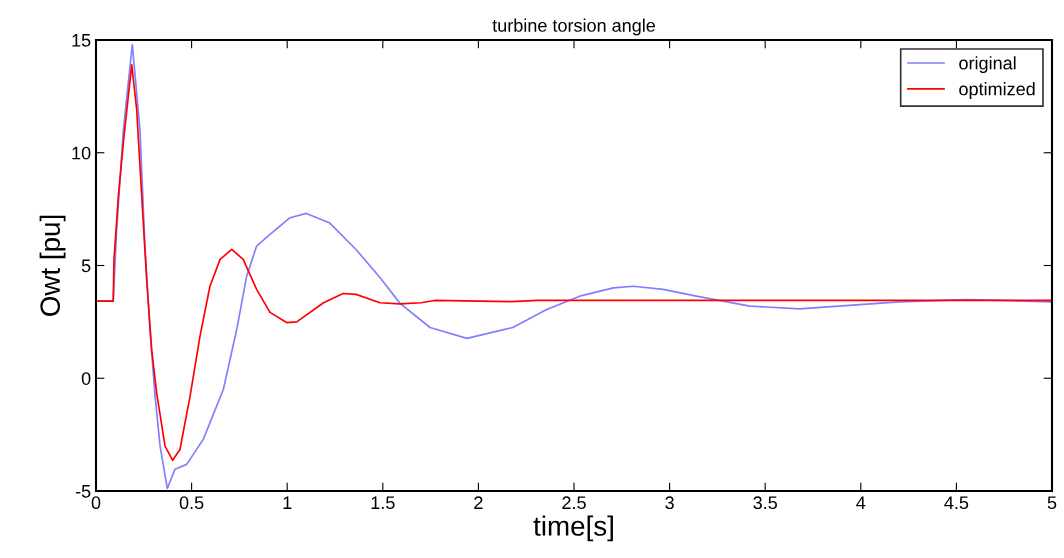 Image resolution: width=1064 pixels, height=558 pixels. I want to click on y-tick-label: 0, so click(86, 378).